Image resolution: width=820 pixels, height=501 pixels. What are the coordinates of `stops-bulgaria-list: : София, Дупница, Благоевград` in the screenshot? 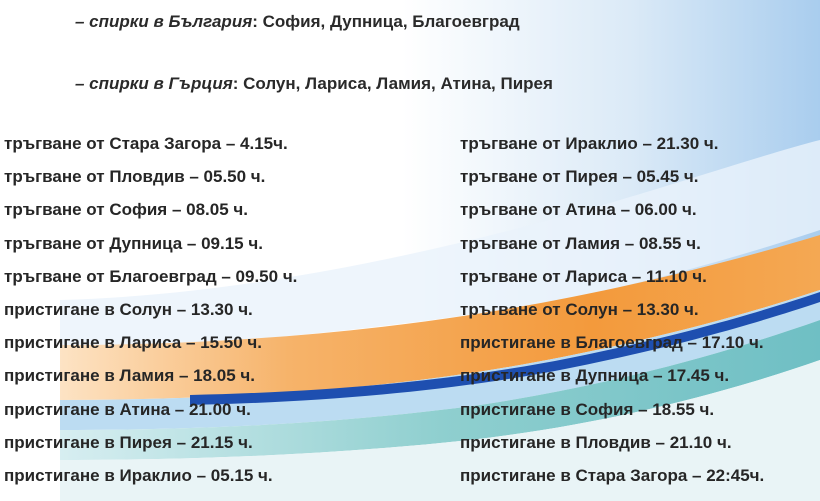 It's located at (386, 21).